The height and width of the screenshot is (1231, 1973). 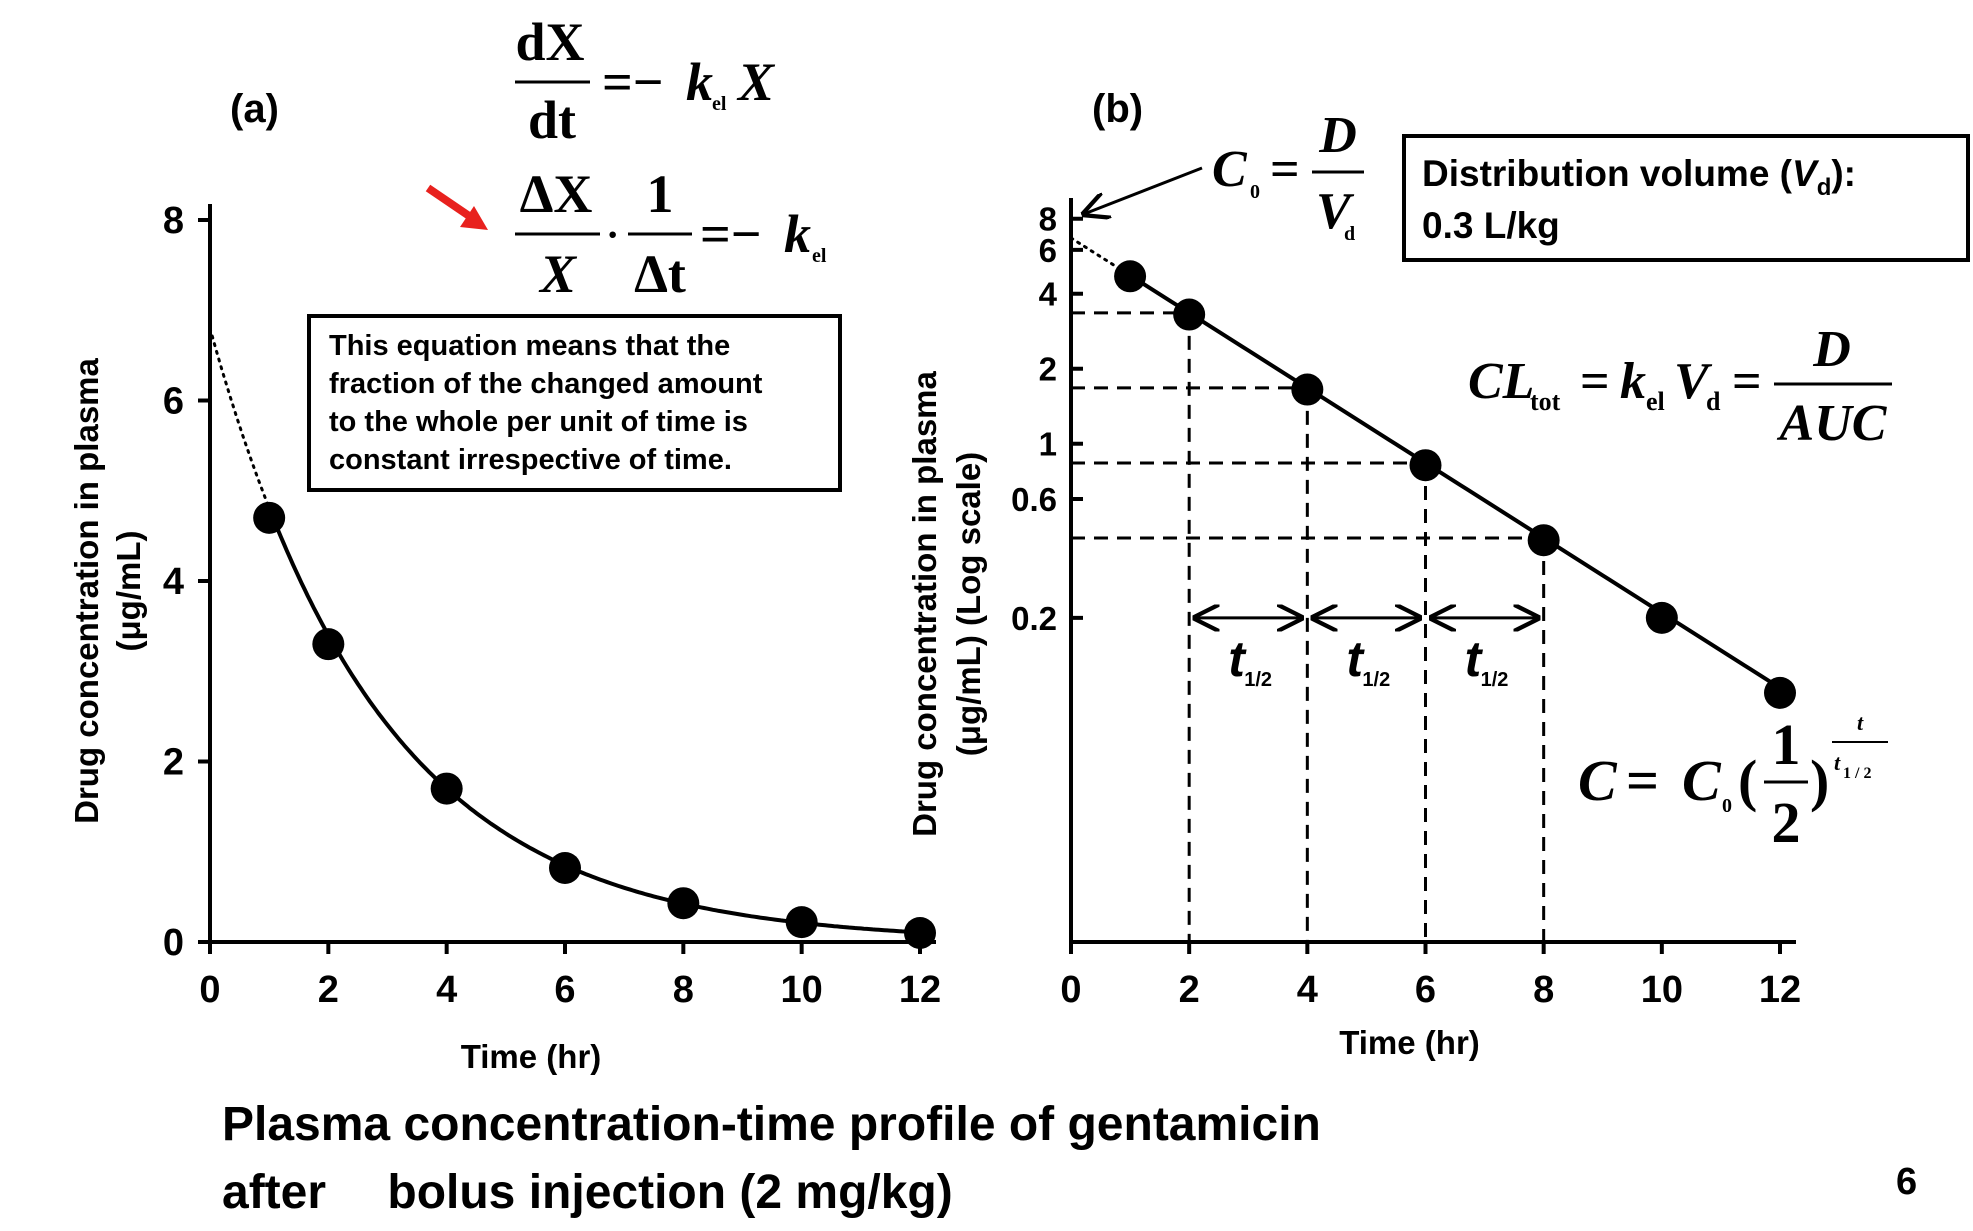 I want to click on cl-v-sub: d, so click(x=1713, y=401).